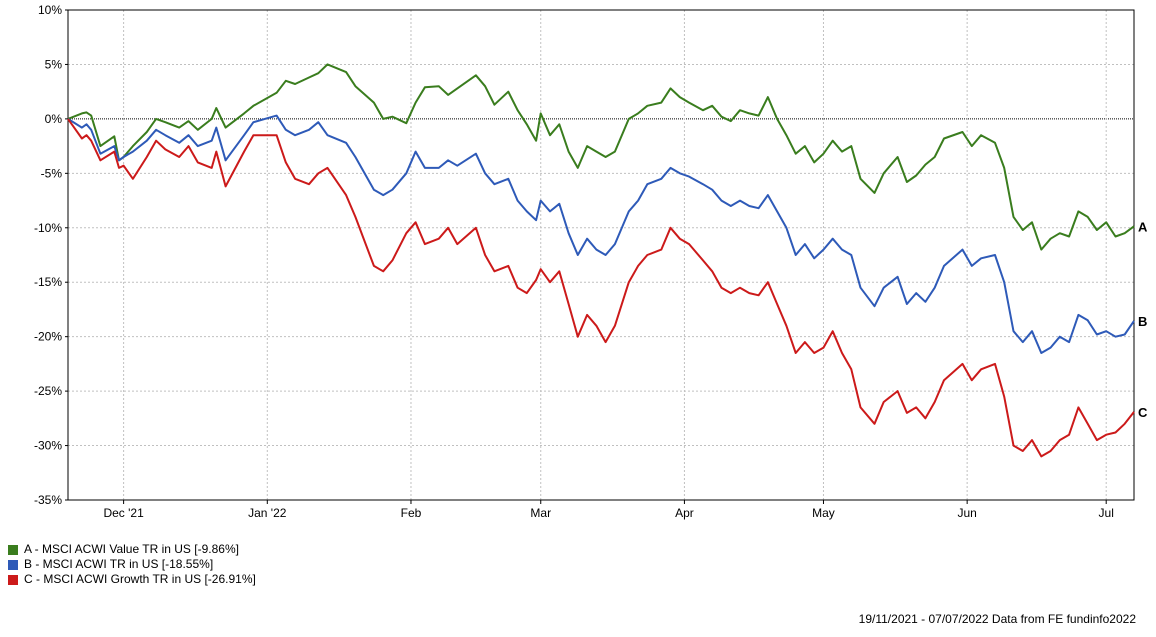  What do you see at coordinates (119, 564) in the screenshot?
I see `legend-label-b: B - MSCI ACWI TR in US [-18.55%]` at bounding box center [119, 564].